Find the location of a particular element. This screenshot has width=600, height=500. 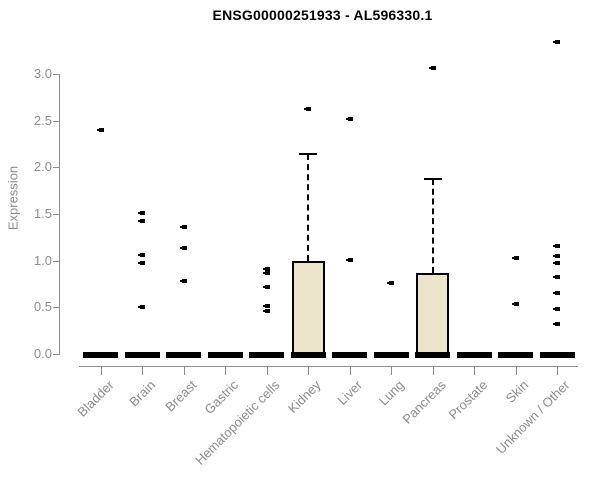

chart-title: ENSG00000251933 - AL596330.1 is located at coordinates (322, 15).